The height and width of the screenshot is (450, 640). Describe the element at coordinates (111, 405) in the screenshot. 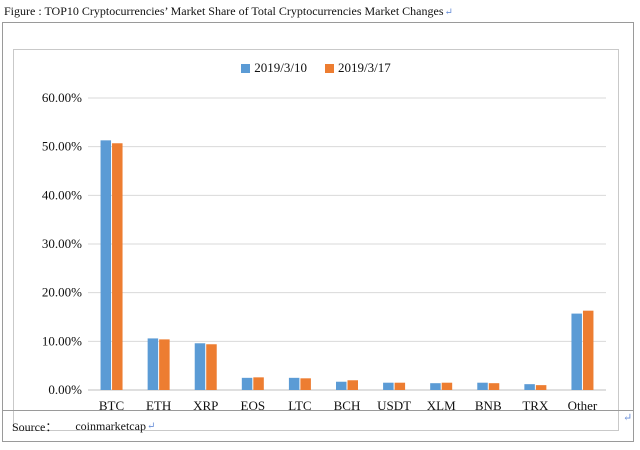

I see `x-tick-label: BTC` at that location.